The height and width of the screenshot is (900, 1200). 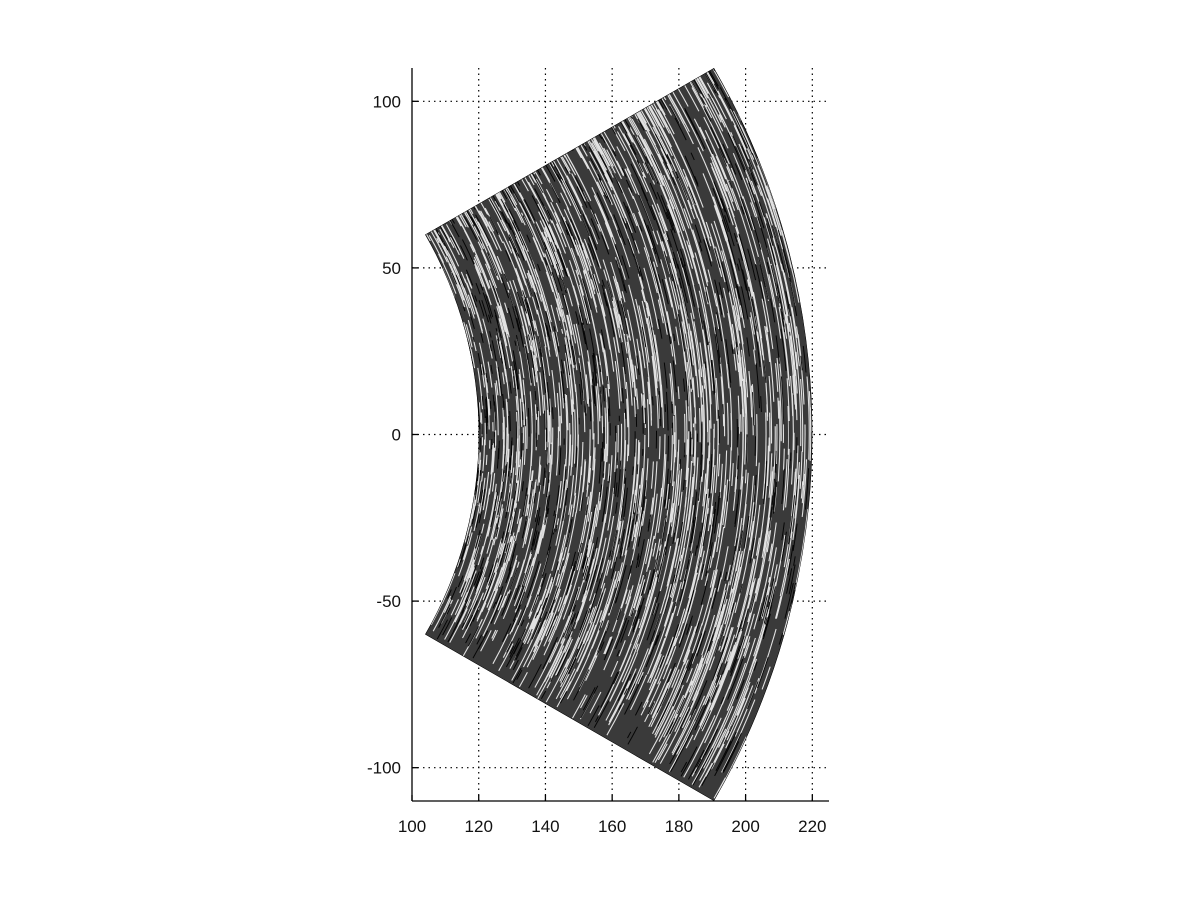 What do you see at coordinates (396, 435) in the screenshot?
I see `y-tick-label: 0` at bounding box center [396, 435].